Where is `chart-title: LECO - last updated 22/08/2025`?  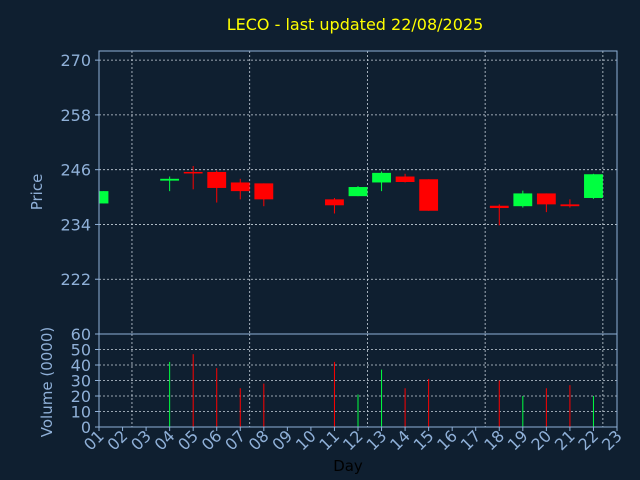
chart-title: LECO - last updated 22/08/2025 is located at coordinates (355, 24).